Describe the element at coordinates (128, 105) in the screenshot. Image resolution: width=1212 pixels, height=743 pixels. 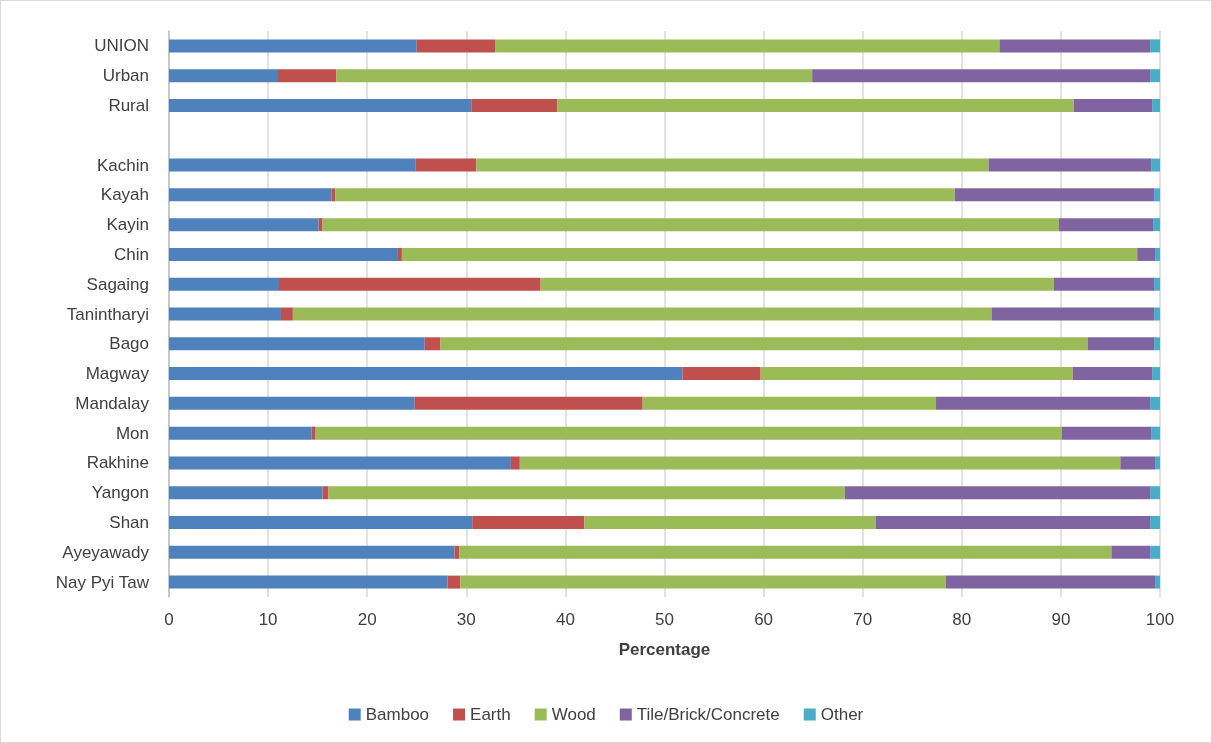
I see `y-tick-label: Rural` at that location.